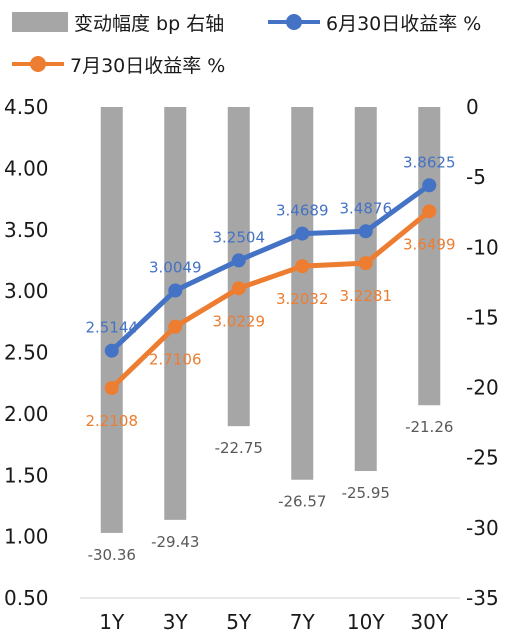  What do you see at coordinates (149, 24) in the screenshot?
I see `legend-label-bar-change: 变动幅度 bp 右轴` at bounding box center [149, 24].